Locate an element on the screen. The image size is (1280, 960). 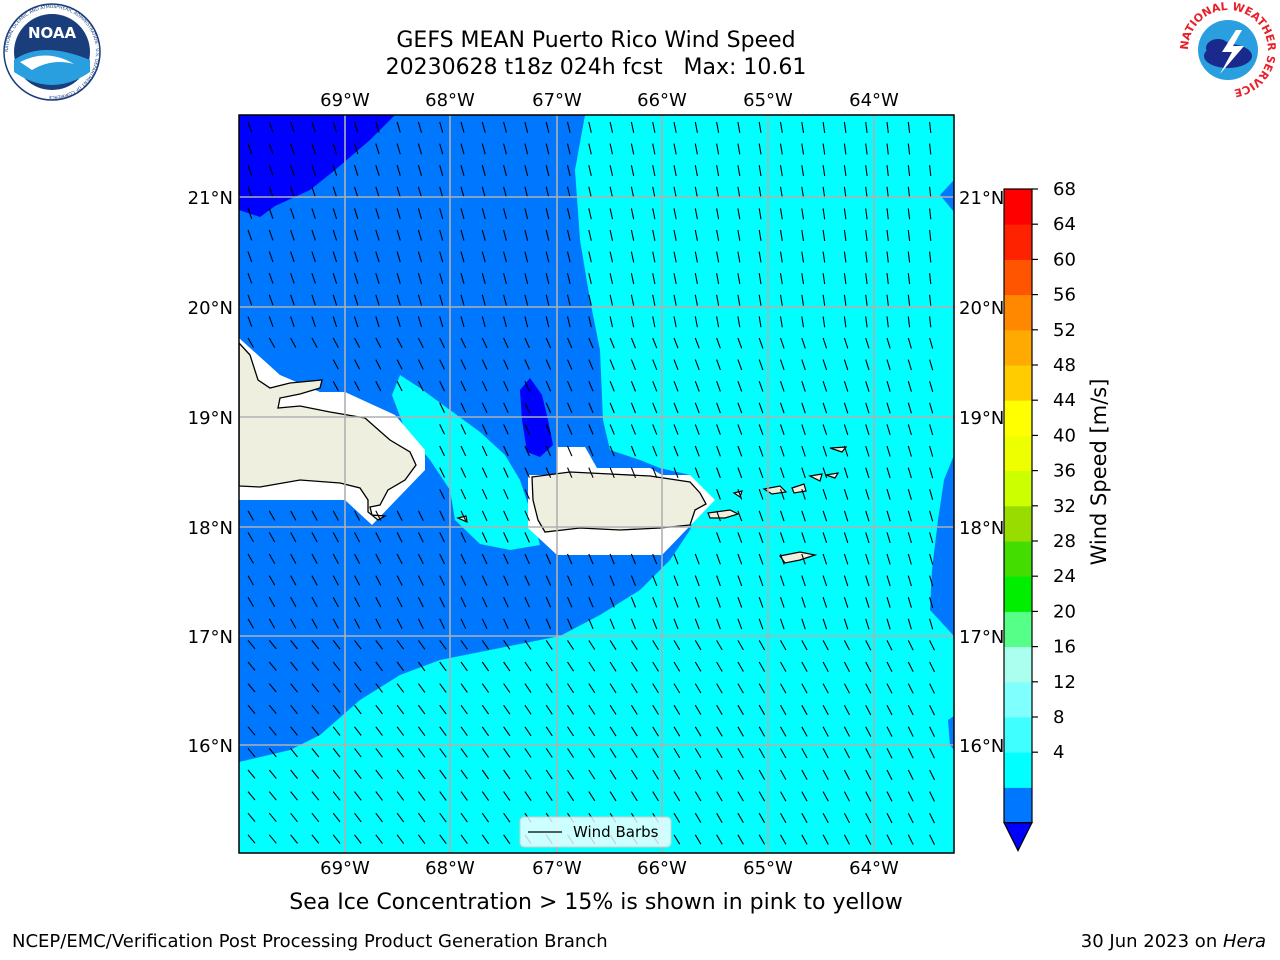
chart-title: GEFS MEAN Puerto Rico Wind Speed is located at coordinates (596, 40).